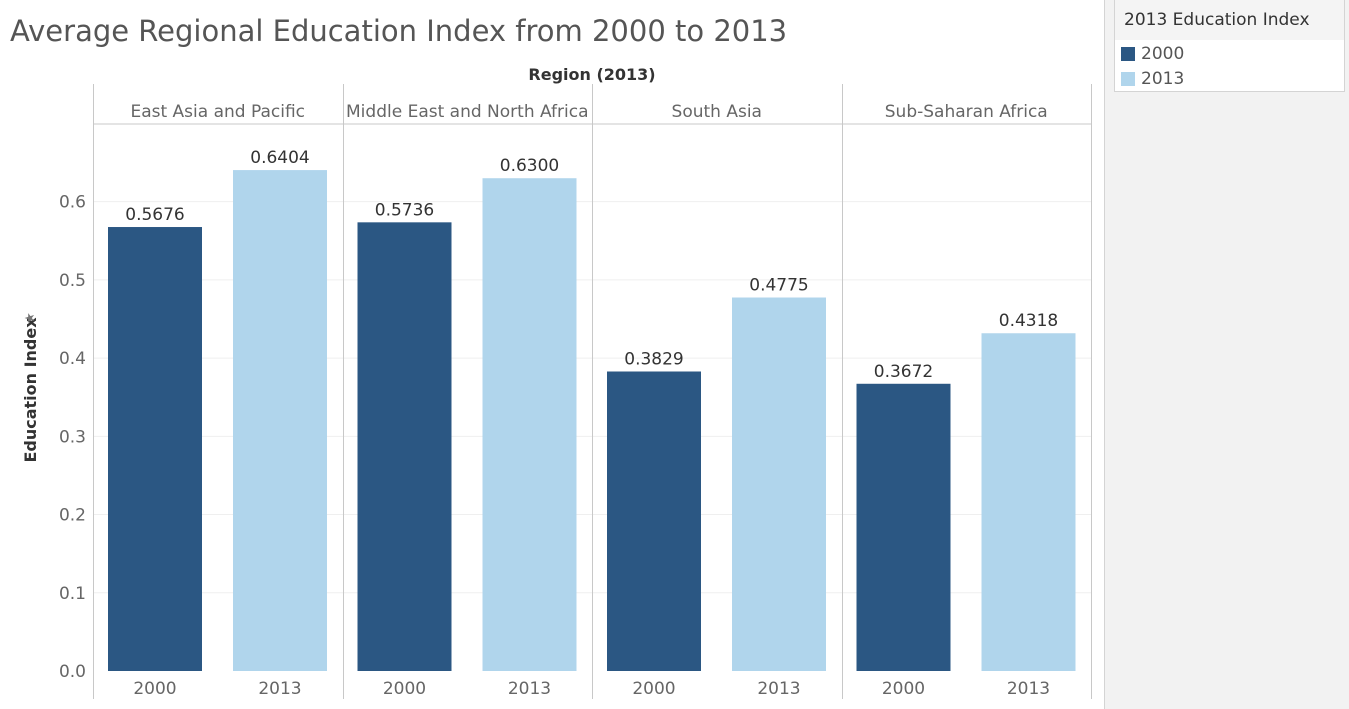 The height and width of the screenshot is (709, 1349). I want to click on y-tick-label: 0.3, so click(72, 437).